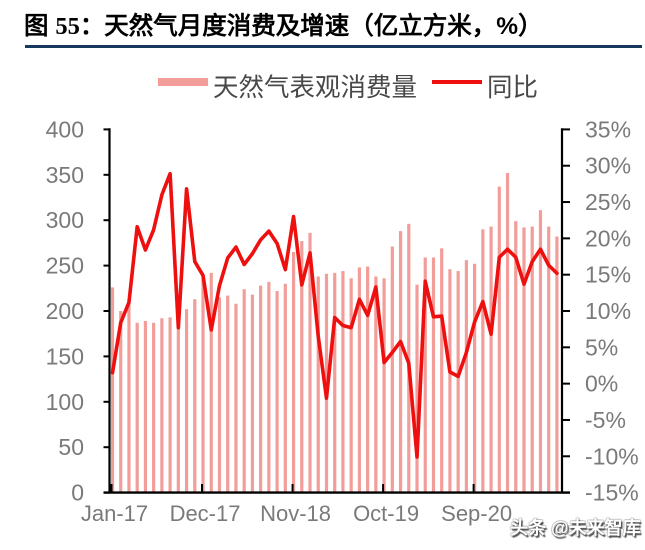 The width and height of the screenshot is (645, 550). I want to click on svg-text: 100, so click(65, 402).